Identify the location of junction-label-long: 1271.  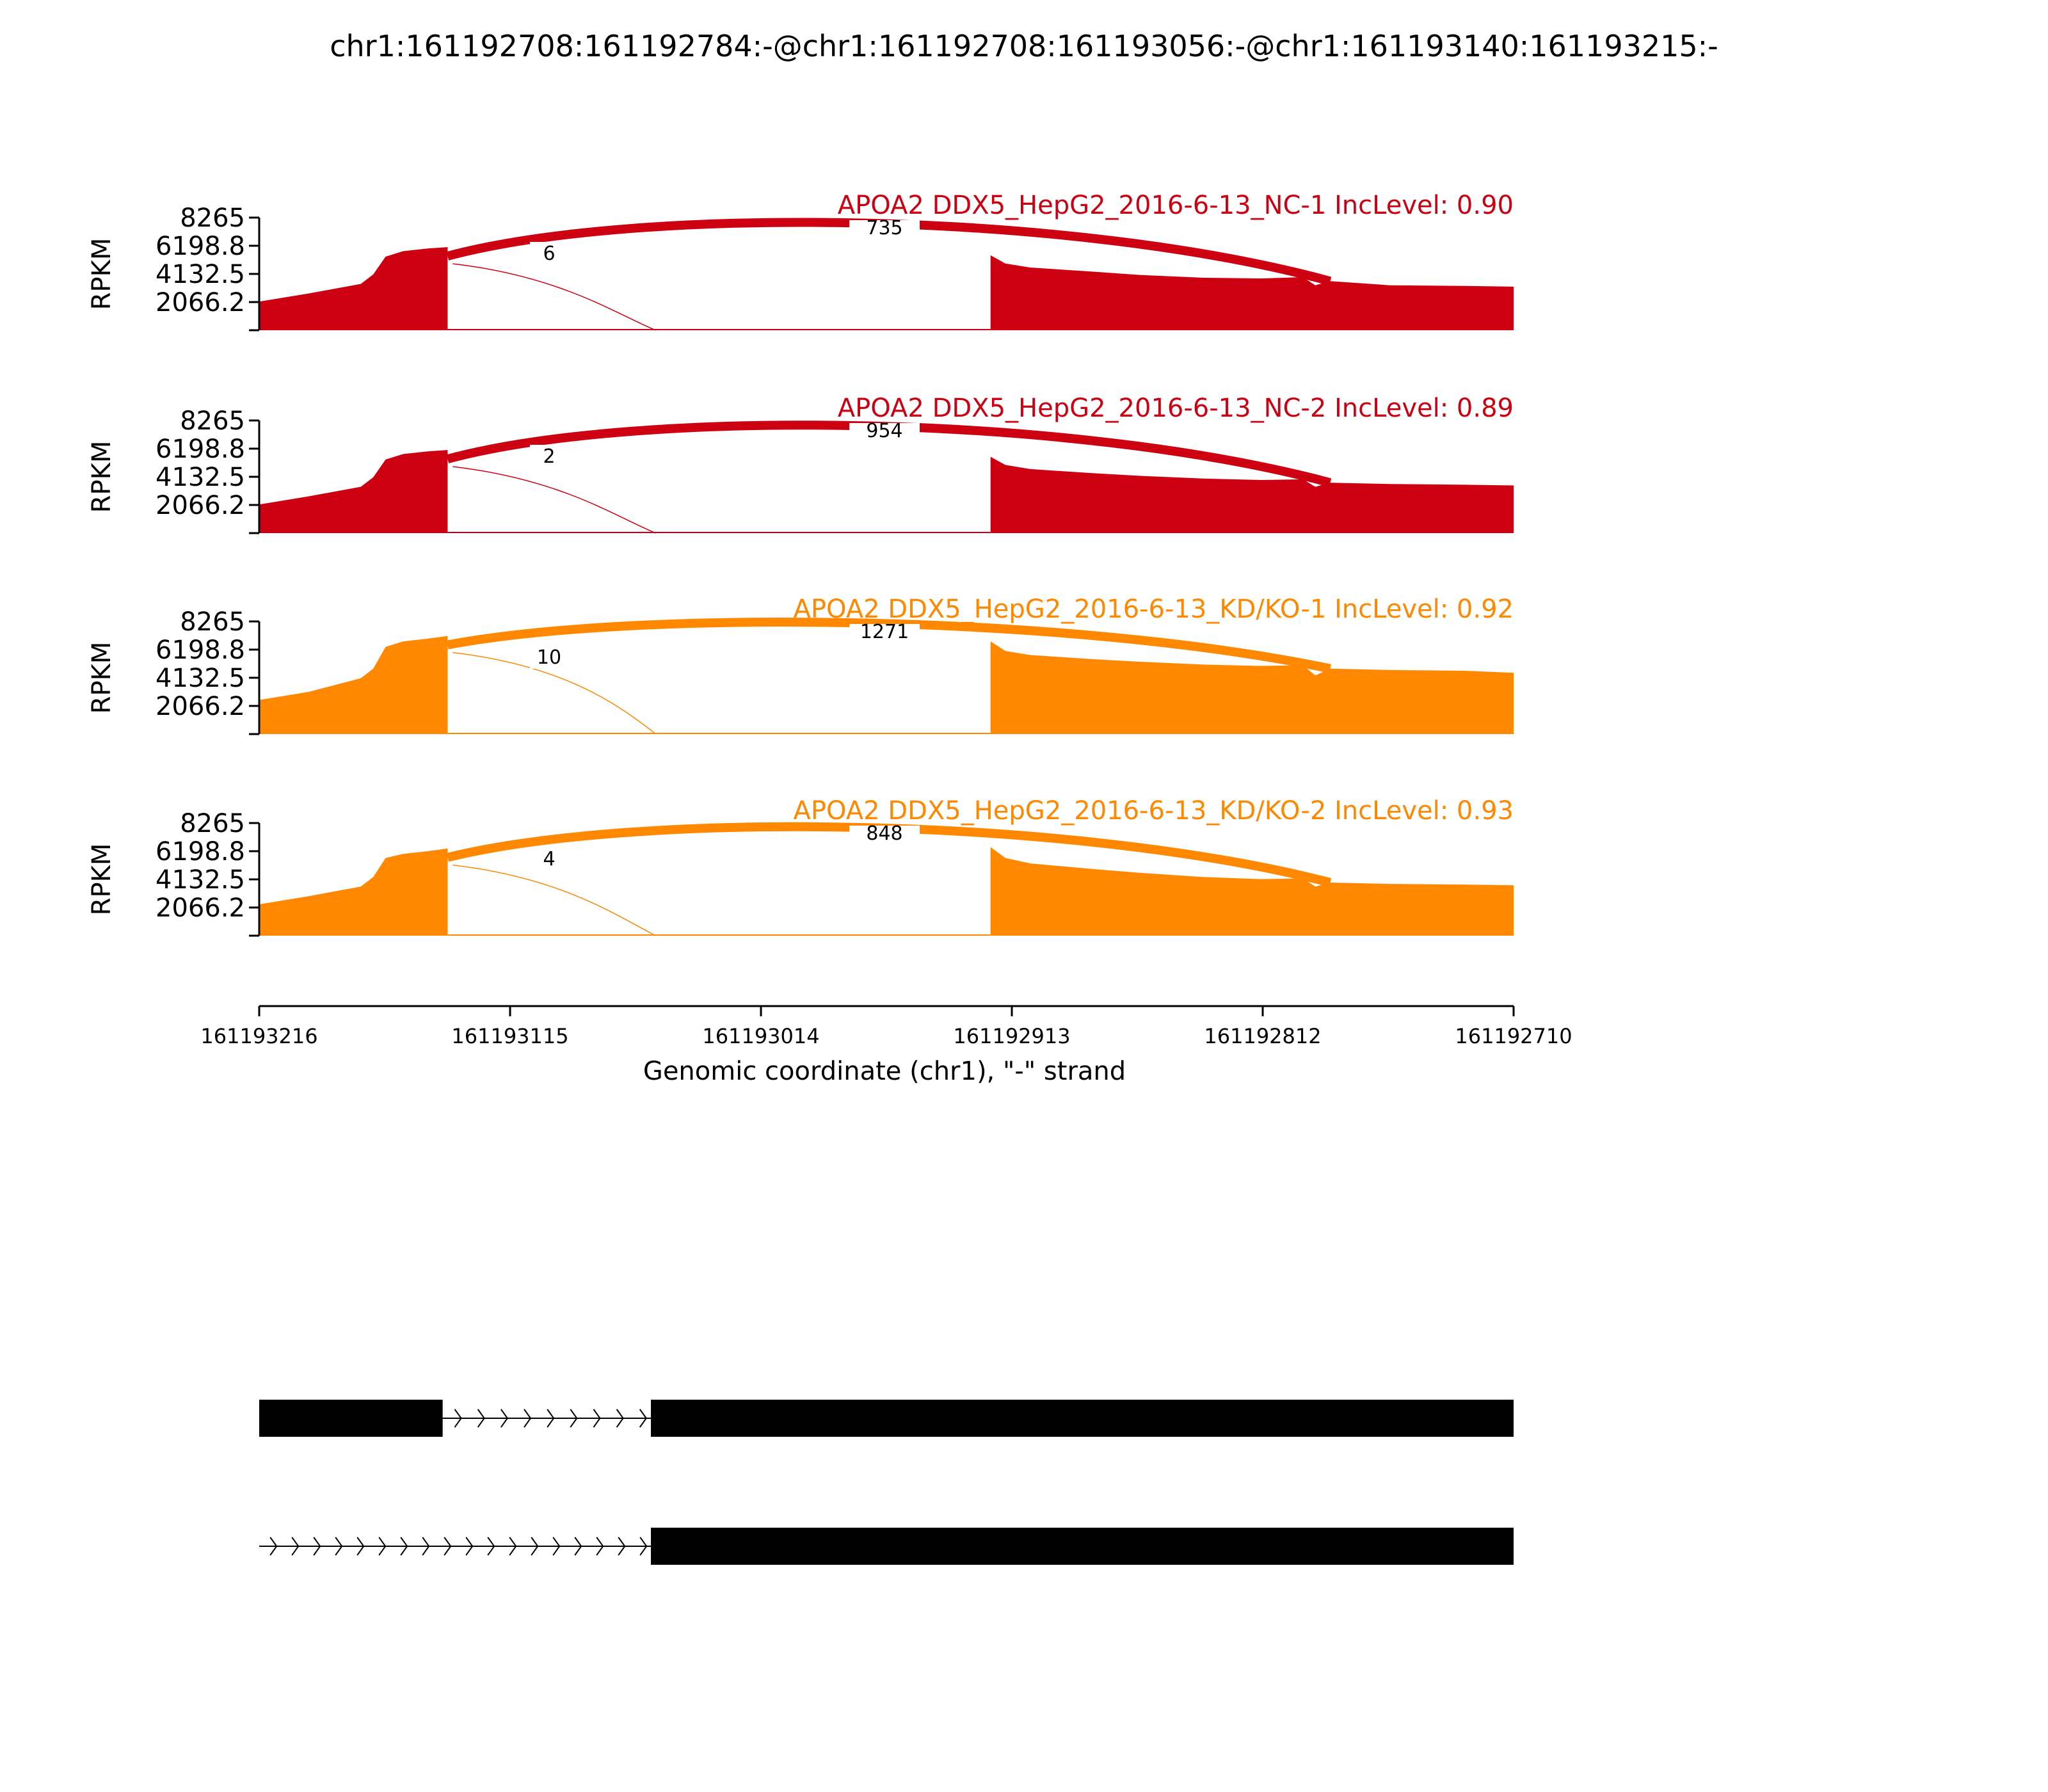
(884, 632).